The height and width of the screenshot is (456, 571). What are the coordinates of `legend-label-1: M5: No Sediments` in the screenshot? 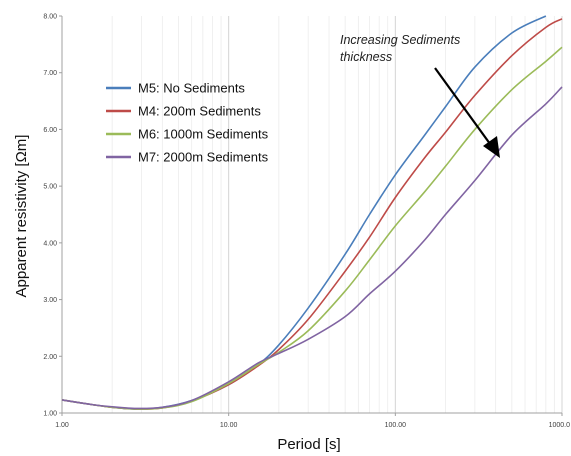 It's located at (191, 88).